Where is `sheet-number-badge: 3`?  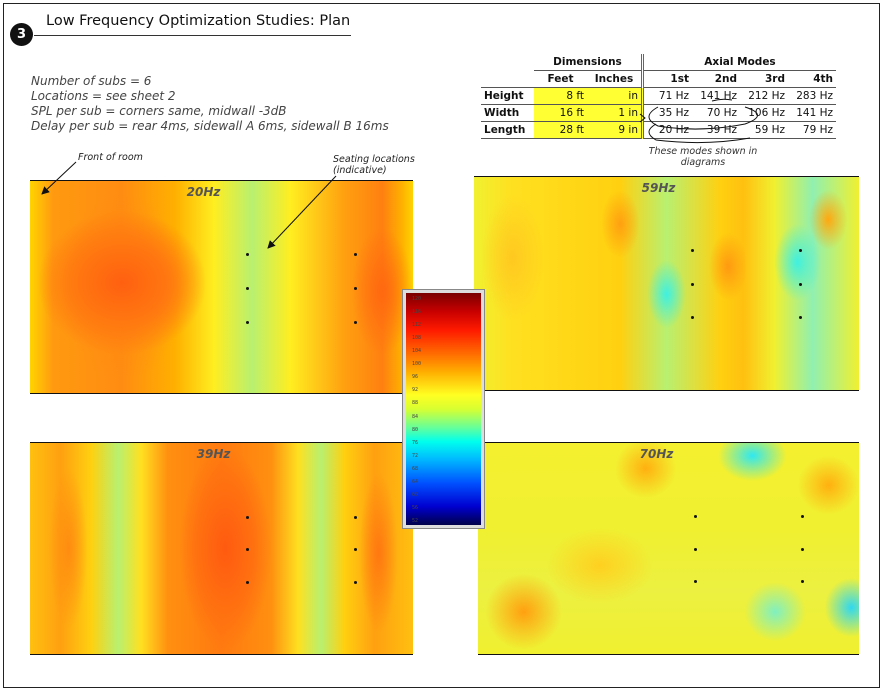 sheet-number-badge: 3 is located at coordinates (21, 34).